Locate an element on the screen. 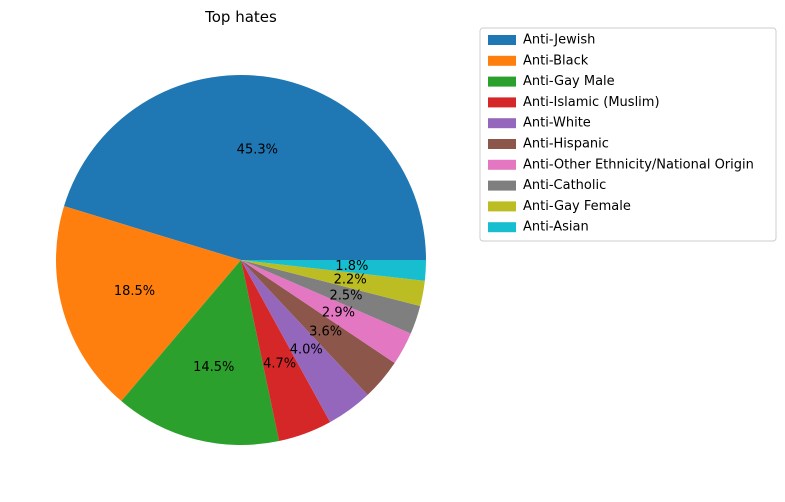  legend-label-anti-gay-male: Anti-Gay Male is located at coordinates (569, 81).